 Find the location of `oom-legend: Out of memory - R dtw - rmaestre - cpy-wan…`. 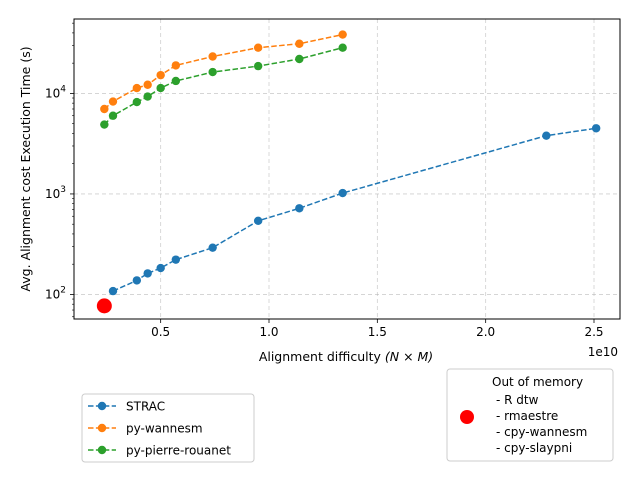

oom-legend: Out of memory - R dtw - rmaestre - cpy-wan… is located at coordinates (530, 415).